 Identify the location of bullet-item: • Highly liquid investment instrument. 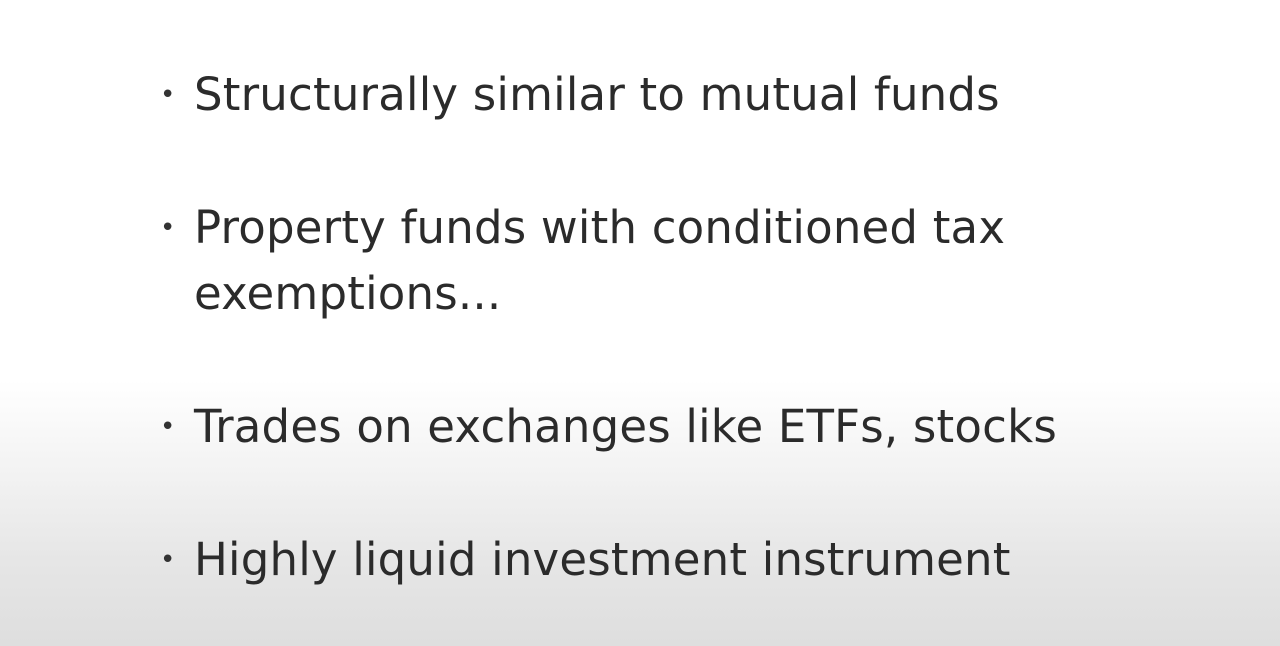
(660, 560).